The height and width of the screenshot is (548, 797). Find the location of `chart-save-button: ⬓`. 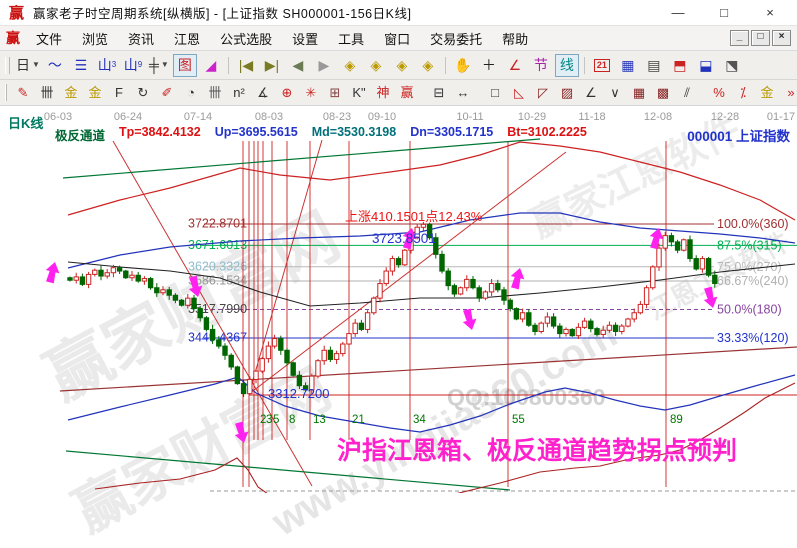

chart-save-button: ⬓ is located at coordinates (706, 65).